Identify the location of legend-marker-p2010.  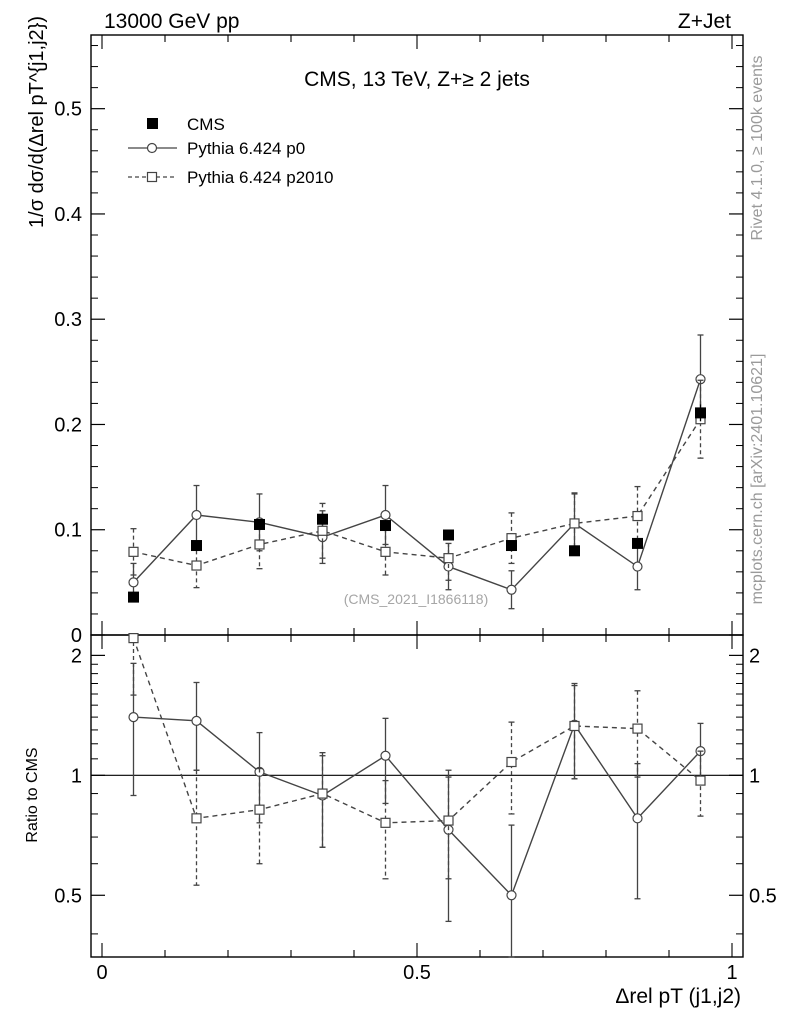
(152, 177).